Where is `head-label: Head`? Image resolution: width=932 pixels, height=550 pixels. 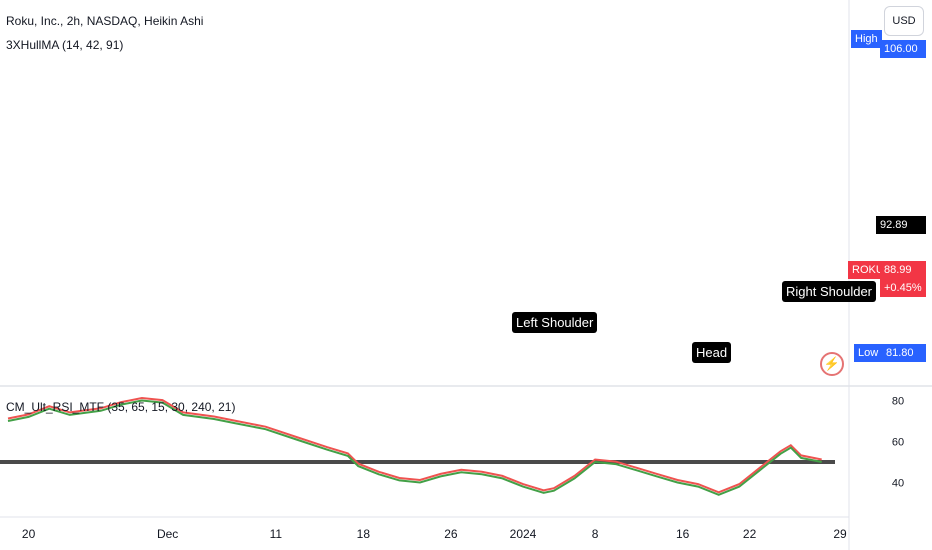 head-label: Head is located at coordinates (712, 352).